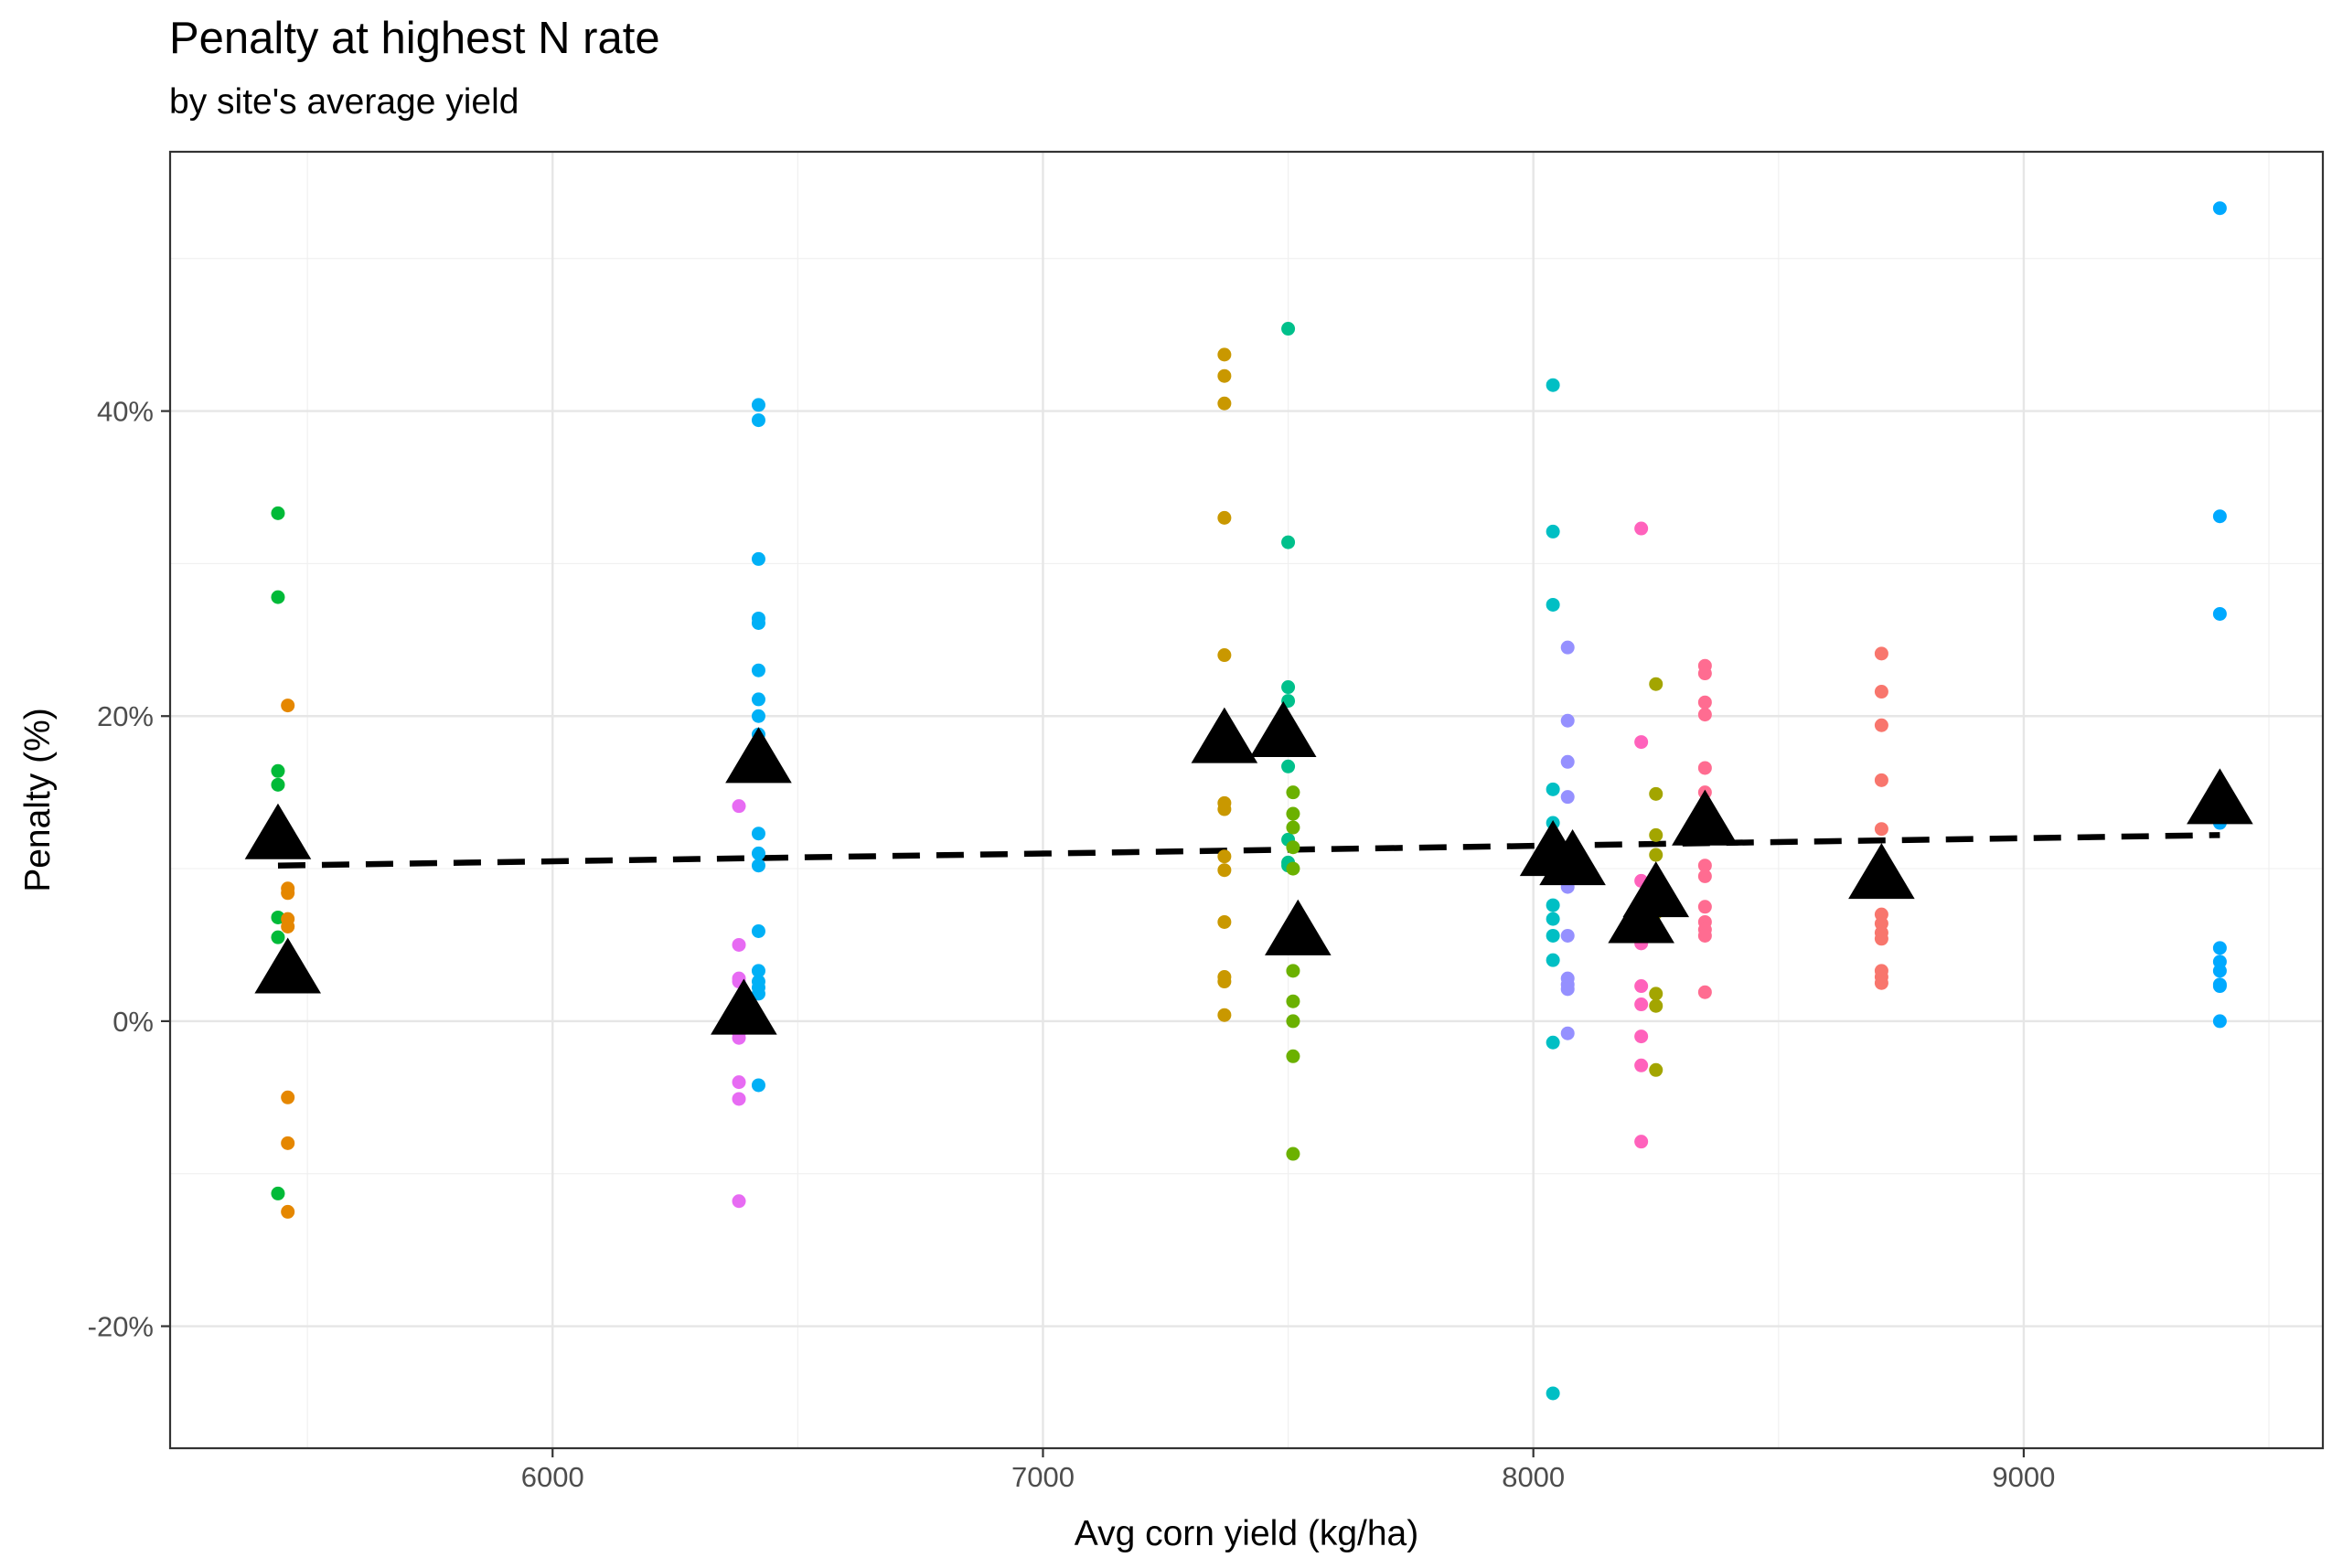 This screenshot has height=1568, width=2332. What do you see at coordinates (125, 412) in the screenshot?
I see `y-tick-label: 40%` at bounding box center [125, 412].